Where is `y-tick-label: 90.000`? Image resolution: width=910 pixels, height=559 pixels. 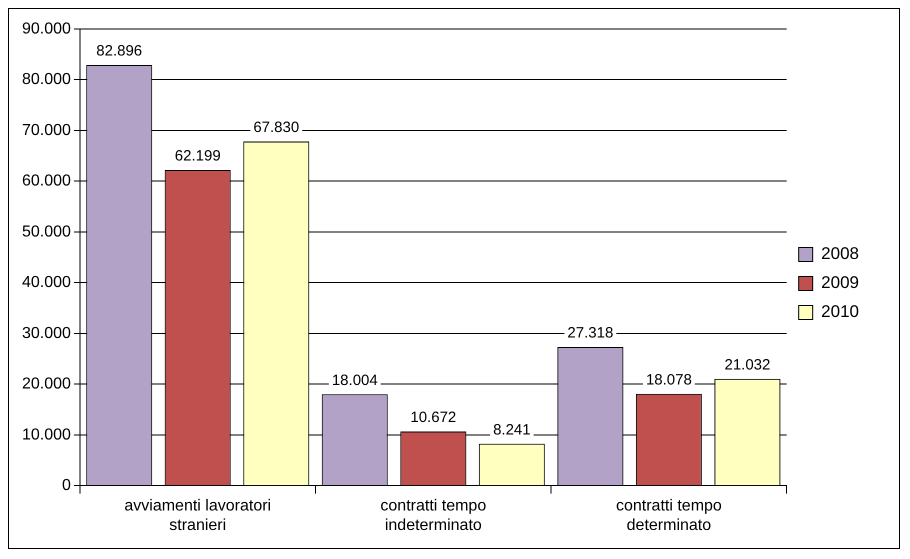
y-tick-label: 90.000 is located at coordinates (47, 29).